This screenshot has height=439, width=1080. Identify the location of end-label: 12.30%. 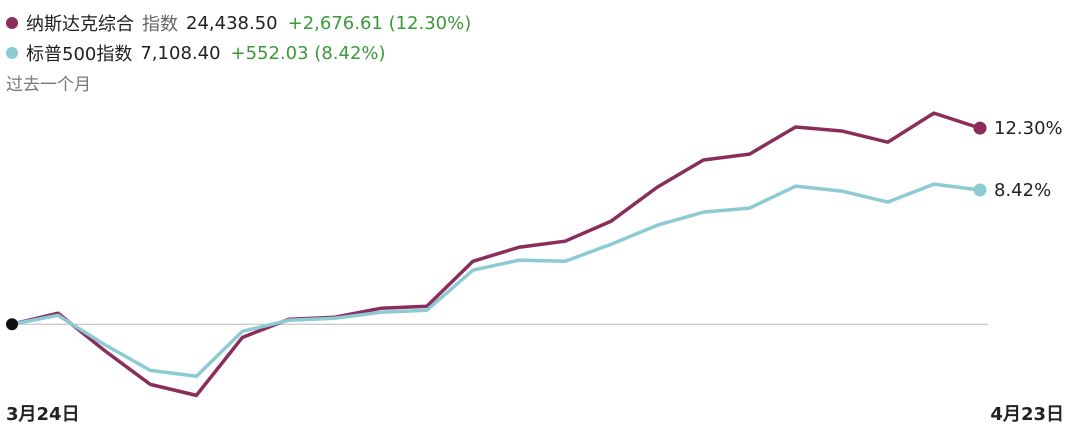
(1028, 128).